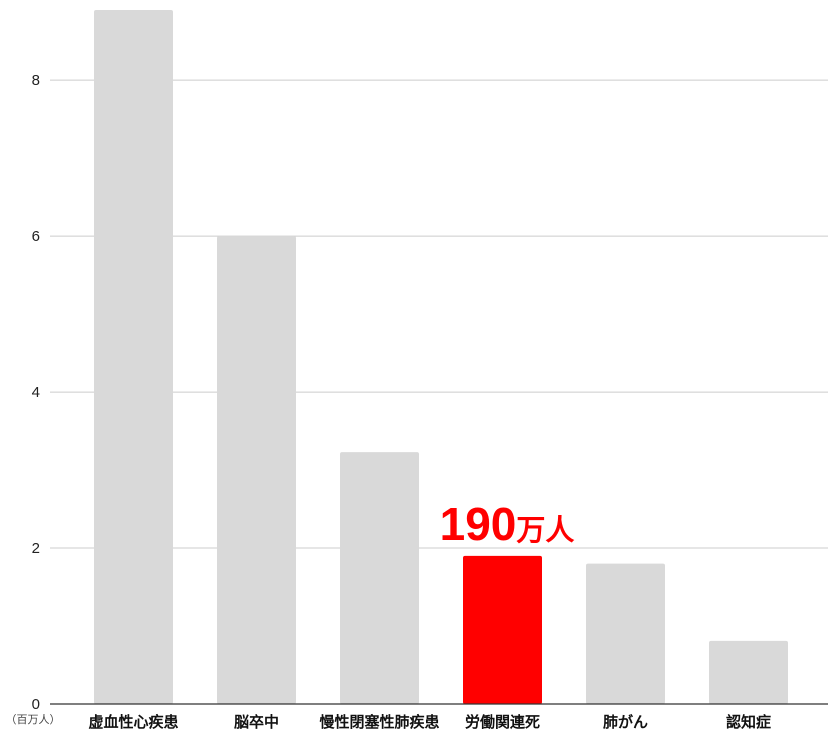 This screenshot has width=828, height=732. Describe the element at coordinates (256, 722) in the screenshot. I see `x-tick-label: 脳卒中` at that location.